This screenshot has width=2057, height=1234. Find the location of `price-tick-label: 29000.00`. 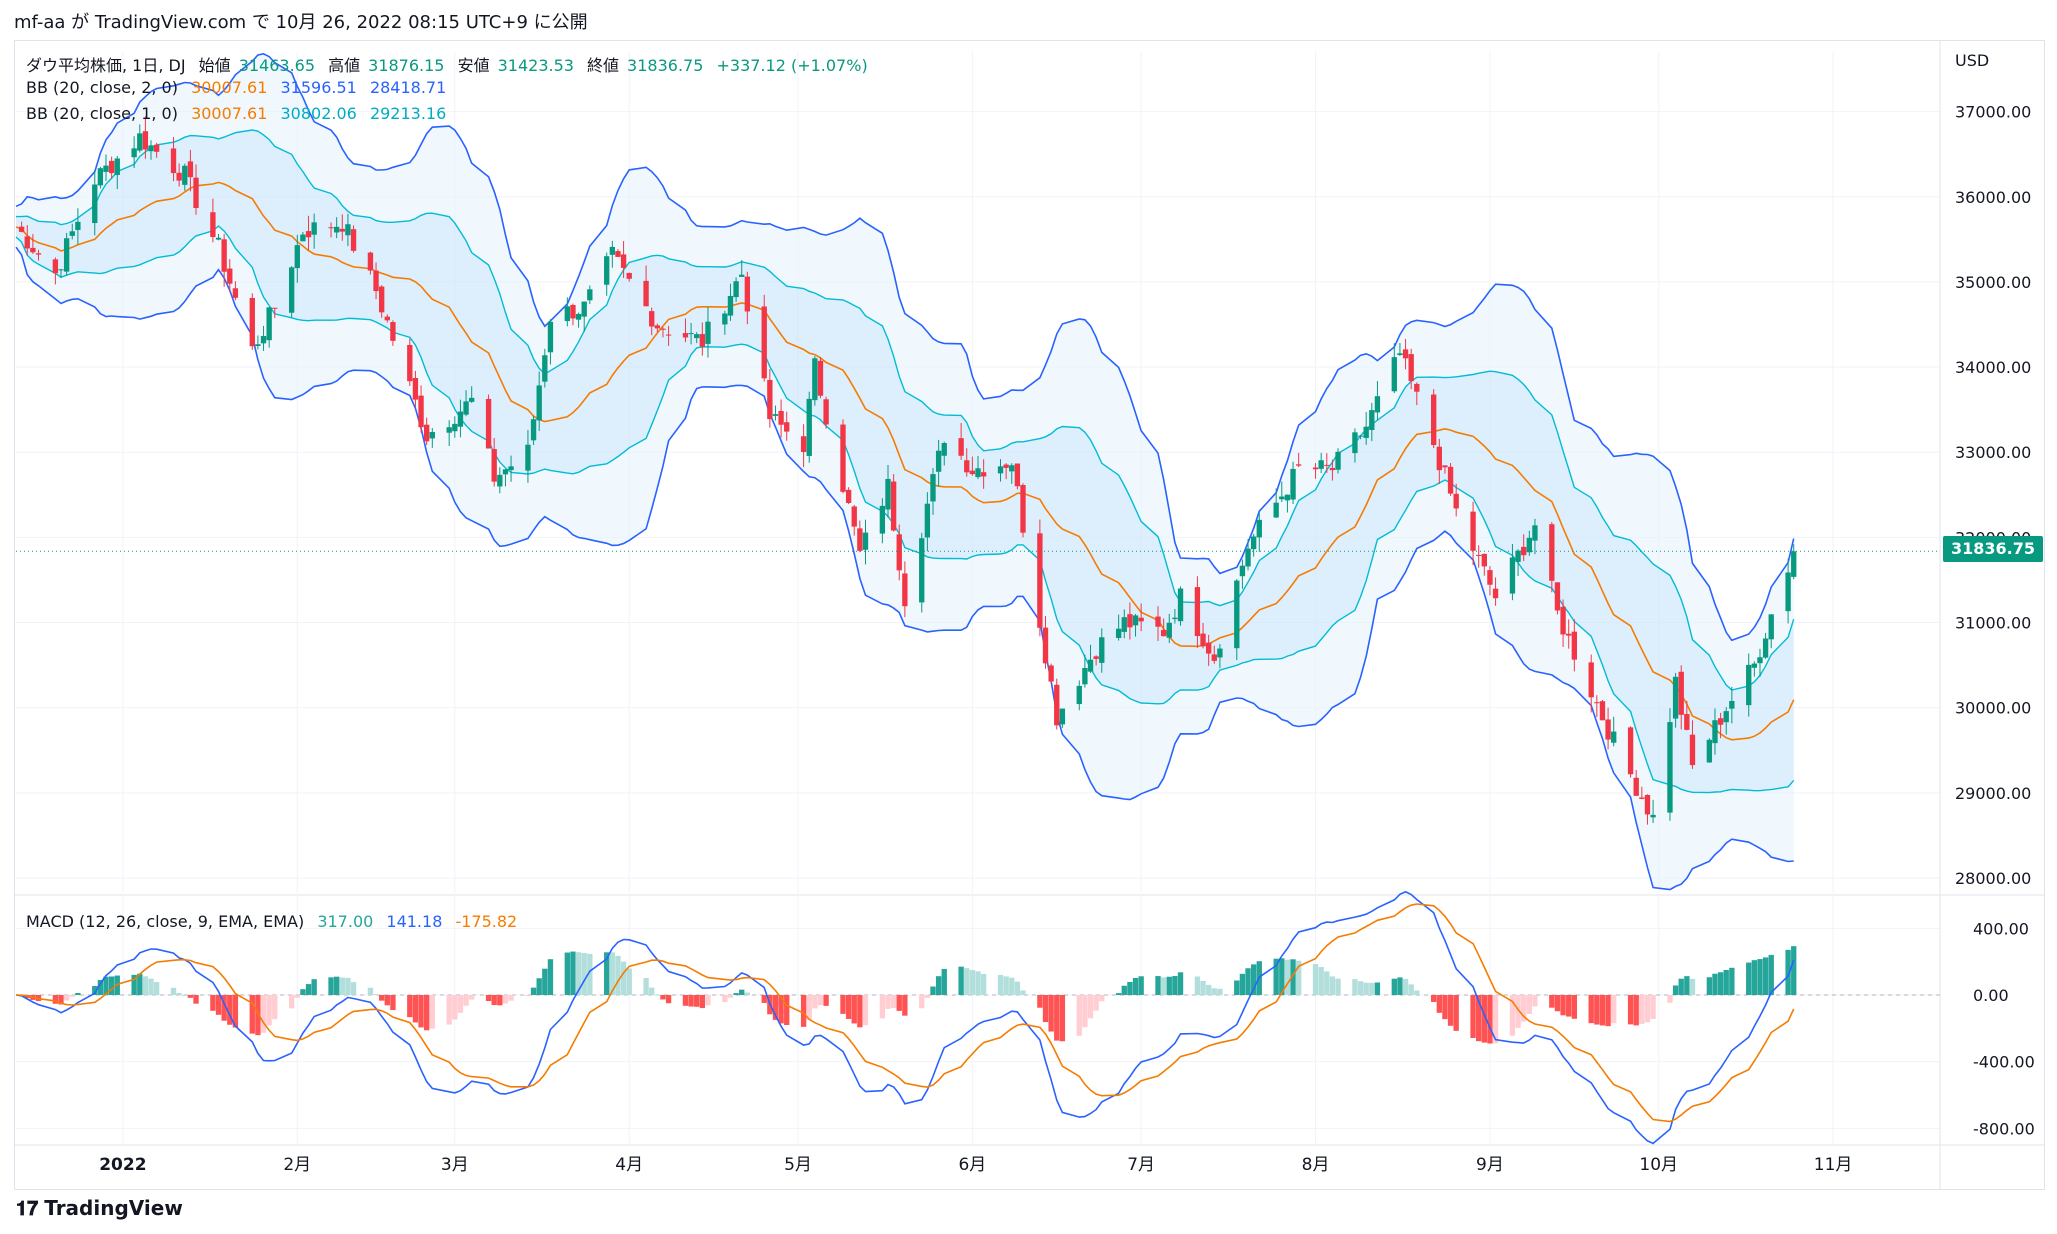

price-tick-label: 29000.00 is located at coordinates (1993, 793).